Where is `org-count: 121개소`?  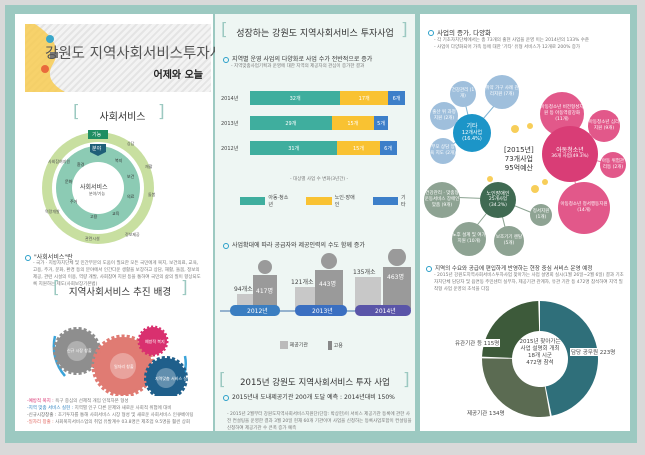 org-count: 121개소 is located at coordinates (302, 282).